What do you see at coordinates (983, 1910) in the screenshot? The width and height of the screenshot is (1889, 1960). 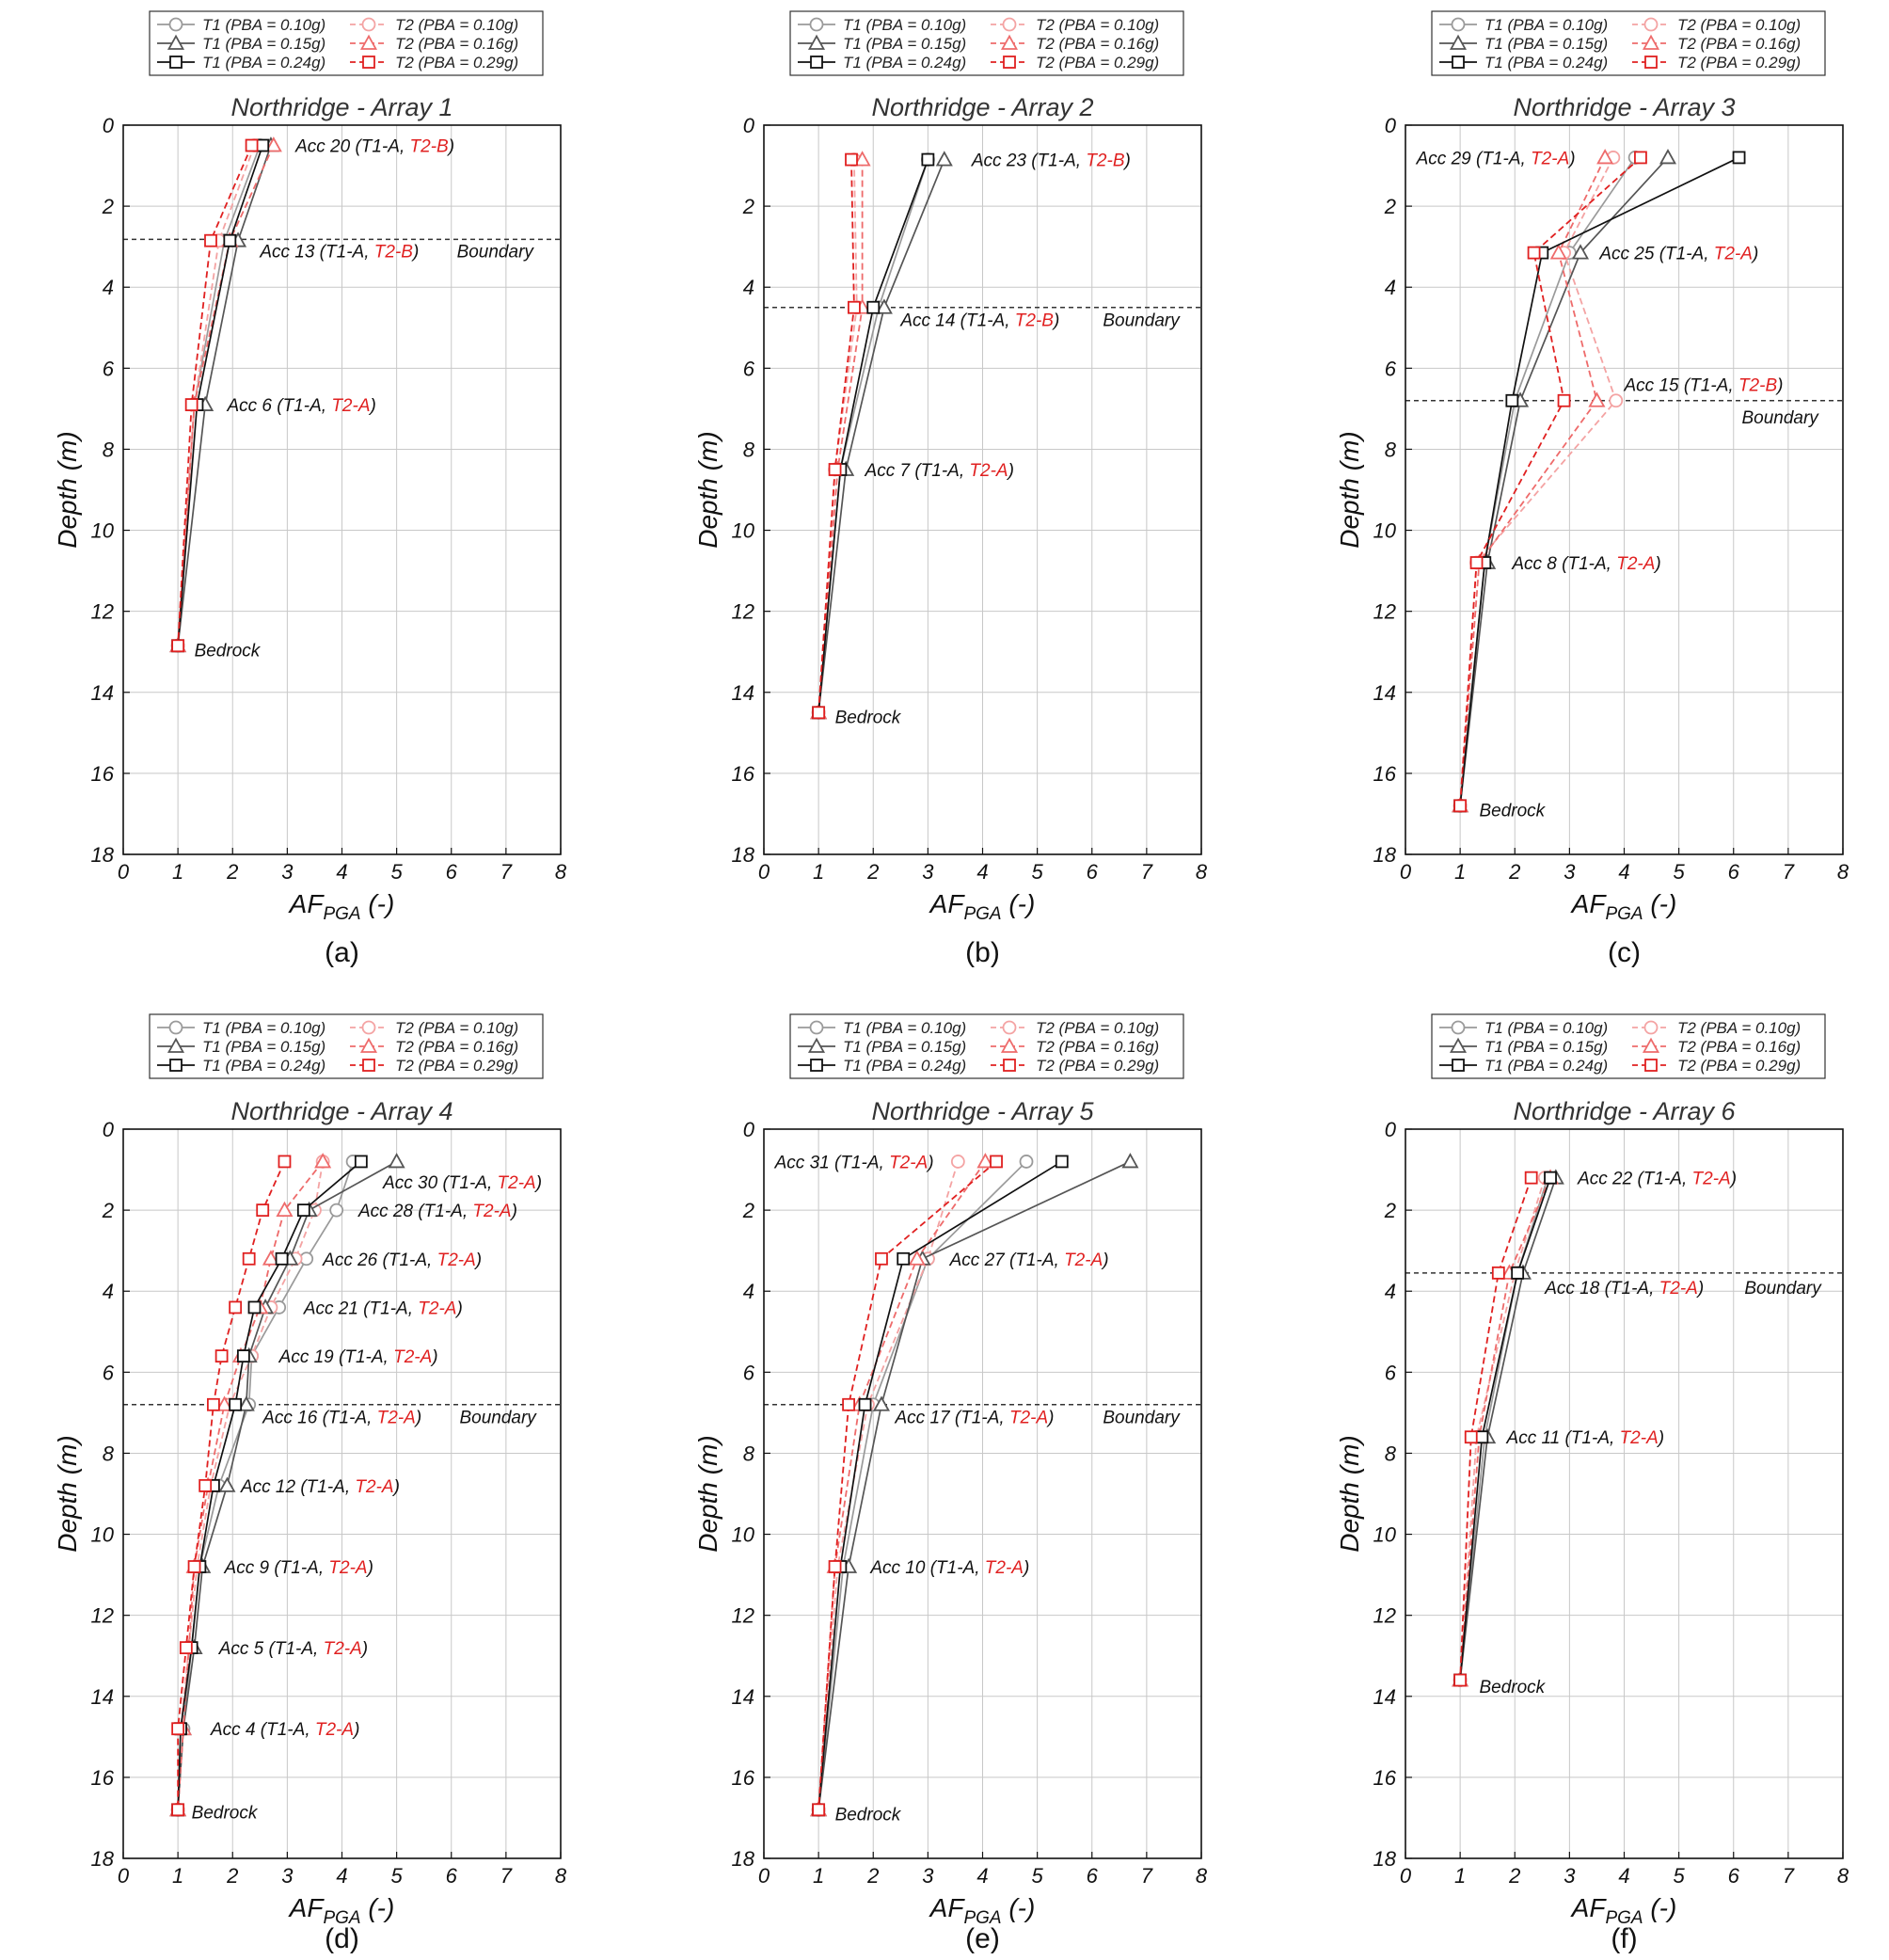 I see `x-axis-label: AFPGA (-)` at bounding box center [983, 1910].